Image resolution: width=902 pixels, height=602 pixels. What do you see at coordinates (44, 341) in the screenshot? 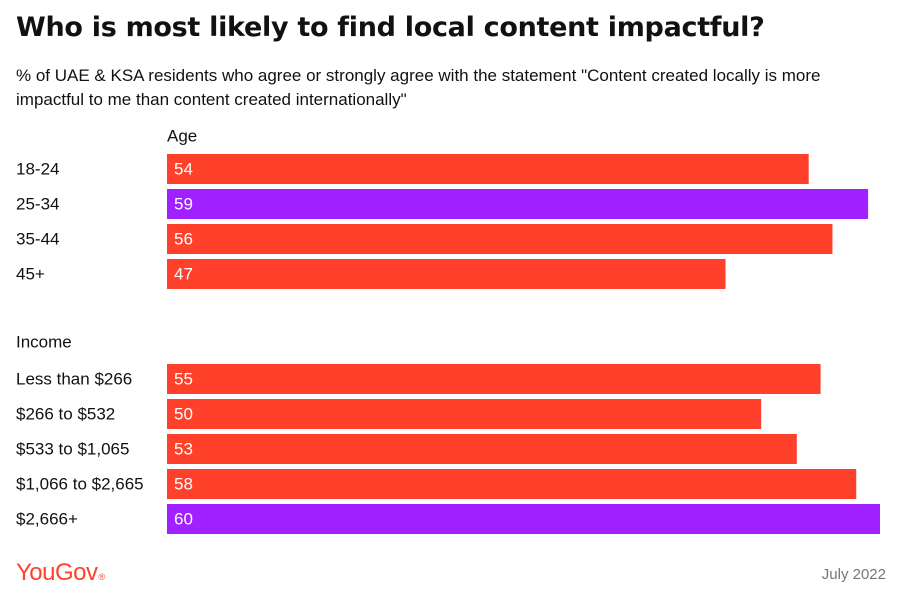
I see `group-label: Income` at bounding box center [44, 341].